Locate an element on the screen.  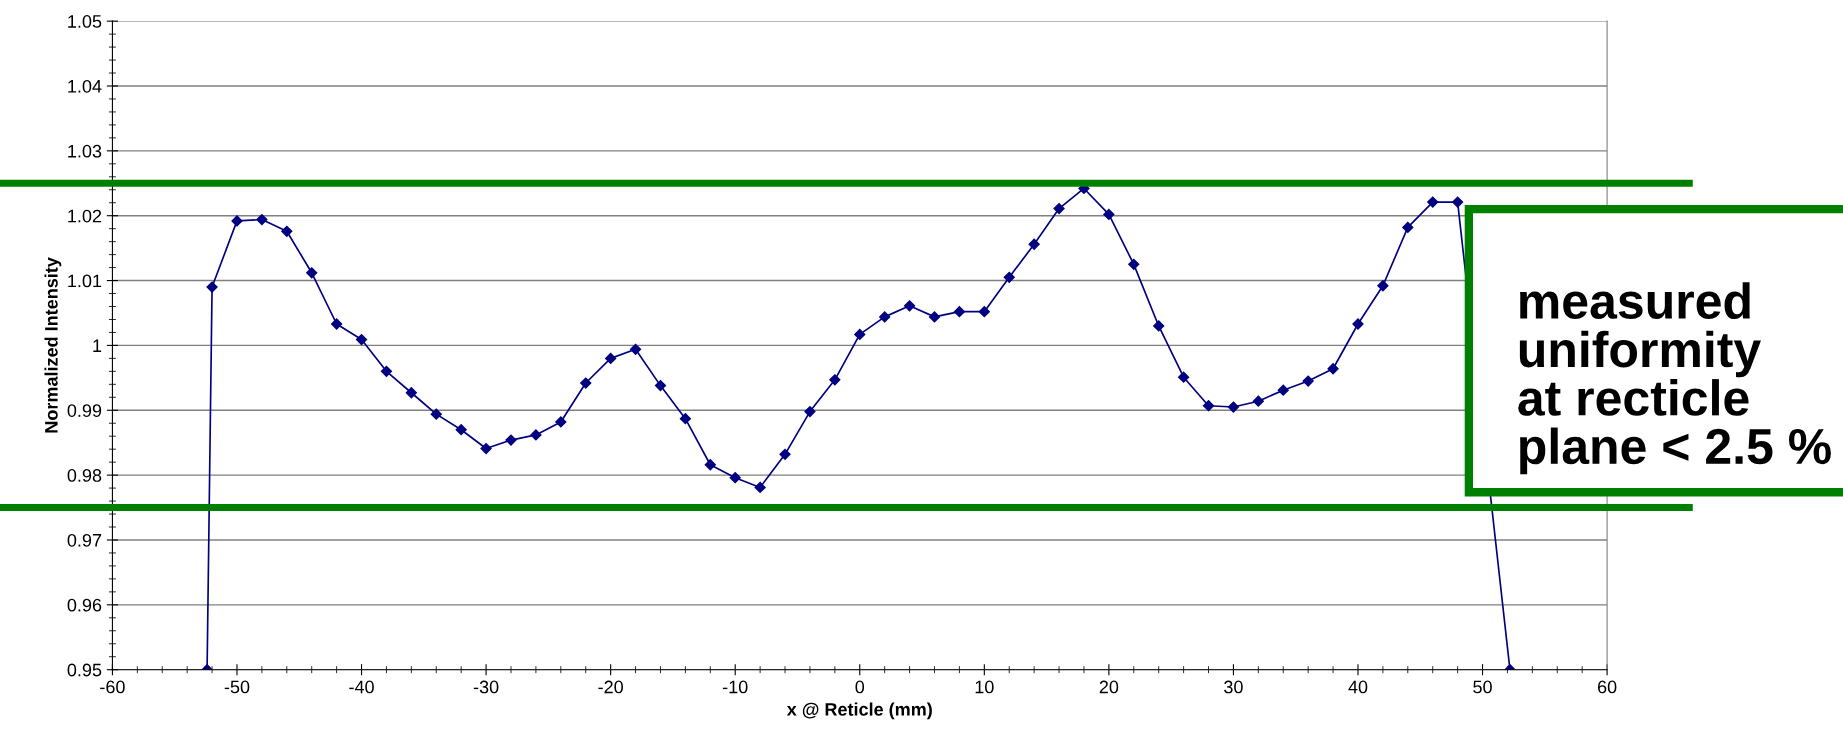
x-tick-label: 20 is located at coordinates (1109, 687).